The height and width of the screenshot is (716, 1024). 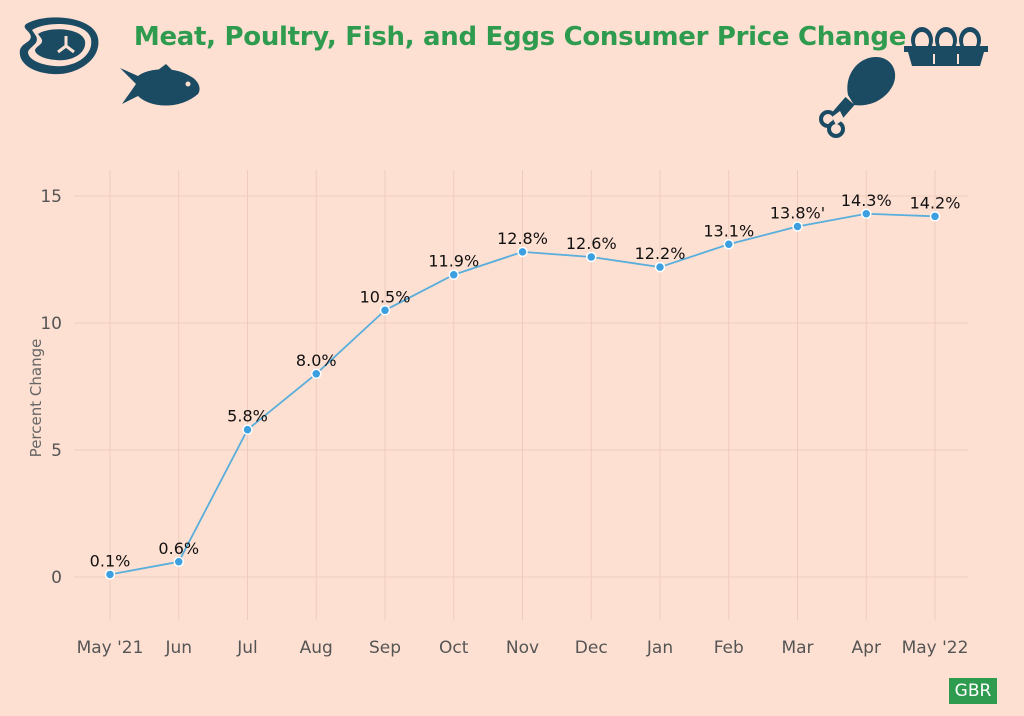 What do you see at coordinates (160, 85) in the screenshot?
I see `fish-icon` at bounding box center [160, 85].